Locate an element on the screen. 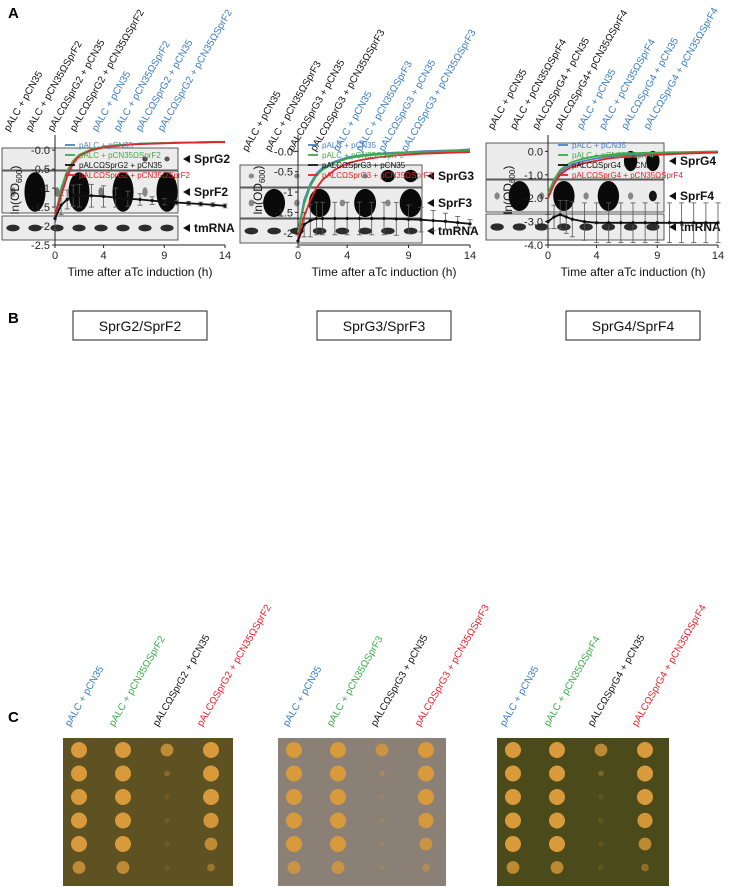 Image resolution: width=756 pixels, height=887 pixels. x-axis-label: Time after aTc induction (h) is located at coordinates (633, 272).